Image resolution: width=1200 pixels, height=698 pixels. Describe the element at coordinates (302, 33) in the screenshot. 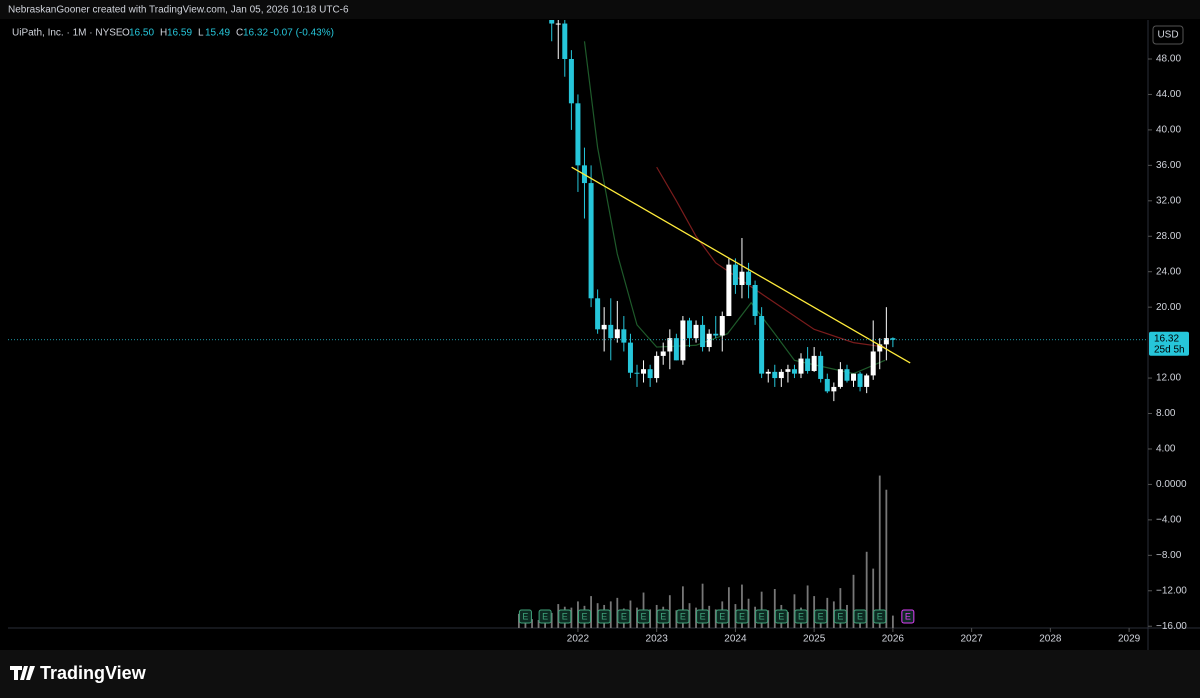

I see `legend-change: -0.07 (-0.43%)` at that location.